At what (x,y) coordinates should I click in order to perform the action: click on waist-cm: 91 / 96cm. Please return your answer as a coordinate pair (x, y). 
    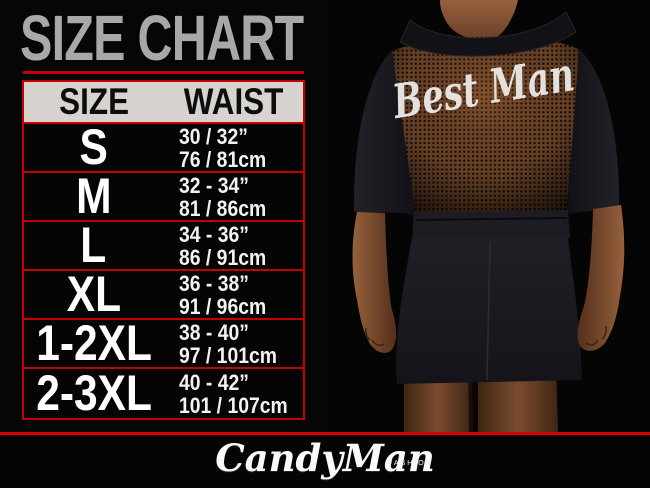
    Looking at the image, I should click on (222, 306).